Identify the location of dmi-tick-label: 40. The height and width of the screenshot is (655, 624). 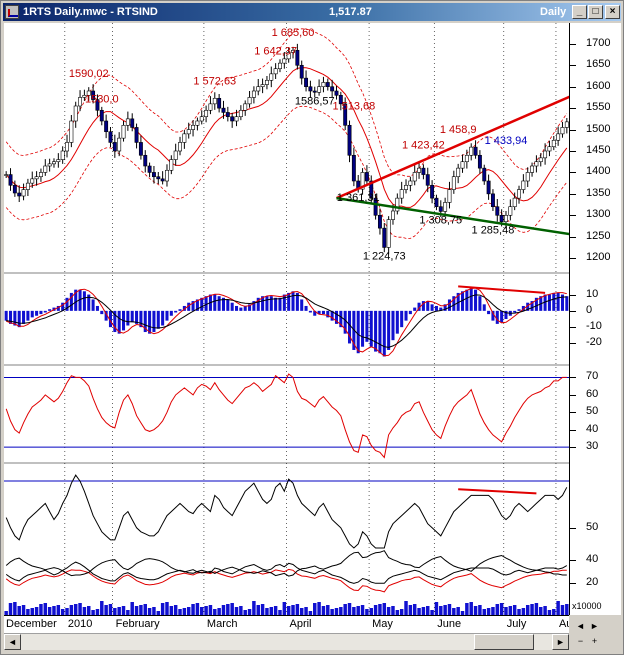
(592, 558).